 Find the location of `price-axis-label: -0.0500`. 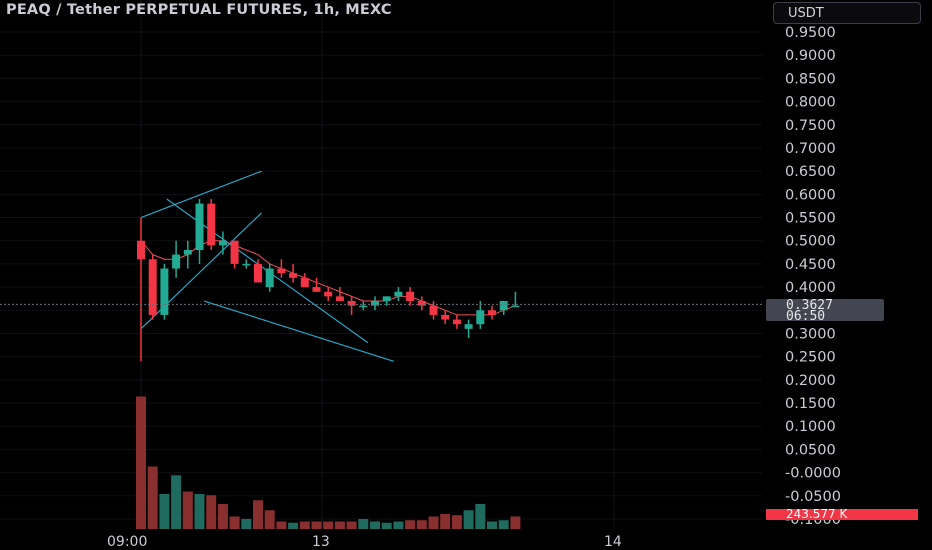

price-axis-label: -0.0500 is located at coordinates (813, 497).